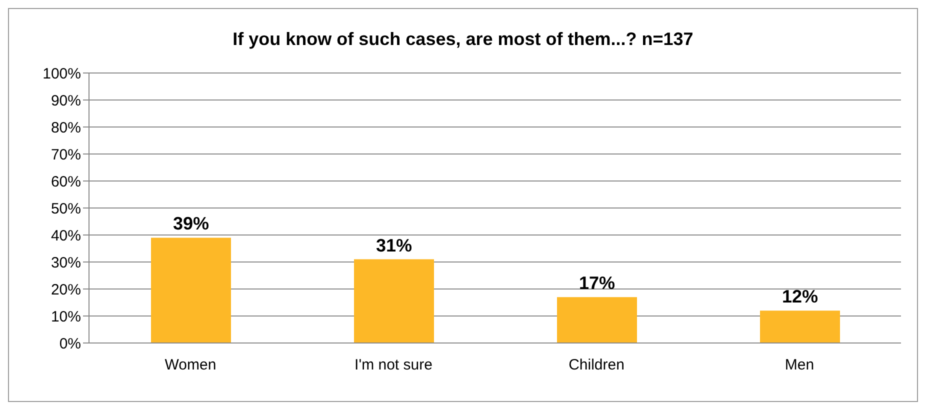 This screenshot has width=928, height=410. What do you see at coordinates (191, 224) in the screenshot?
I see `data-label: 39%` at bounding box center [191, 224].